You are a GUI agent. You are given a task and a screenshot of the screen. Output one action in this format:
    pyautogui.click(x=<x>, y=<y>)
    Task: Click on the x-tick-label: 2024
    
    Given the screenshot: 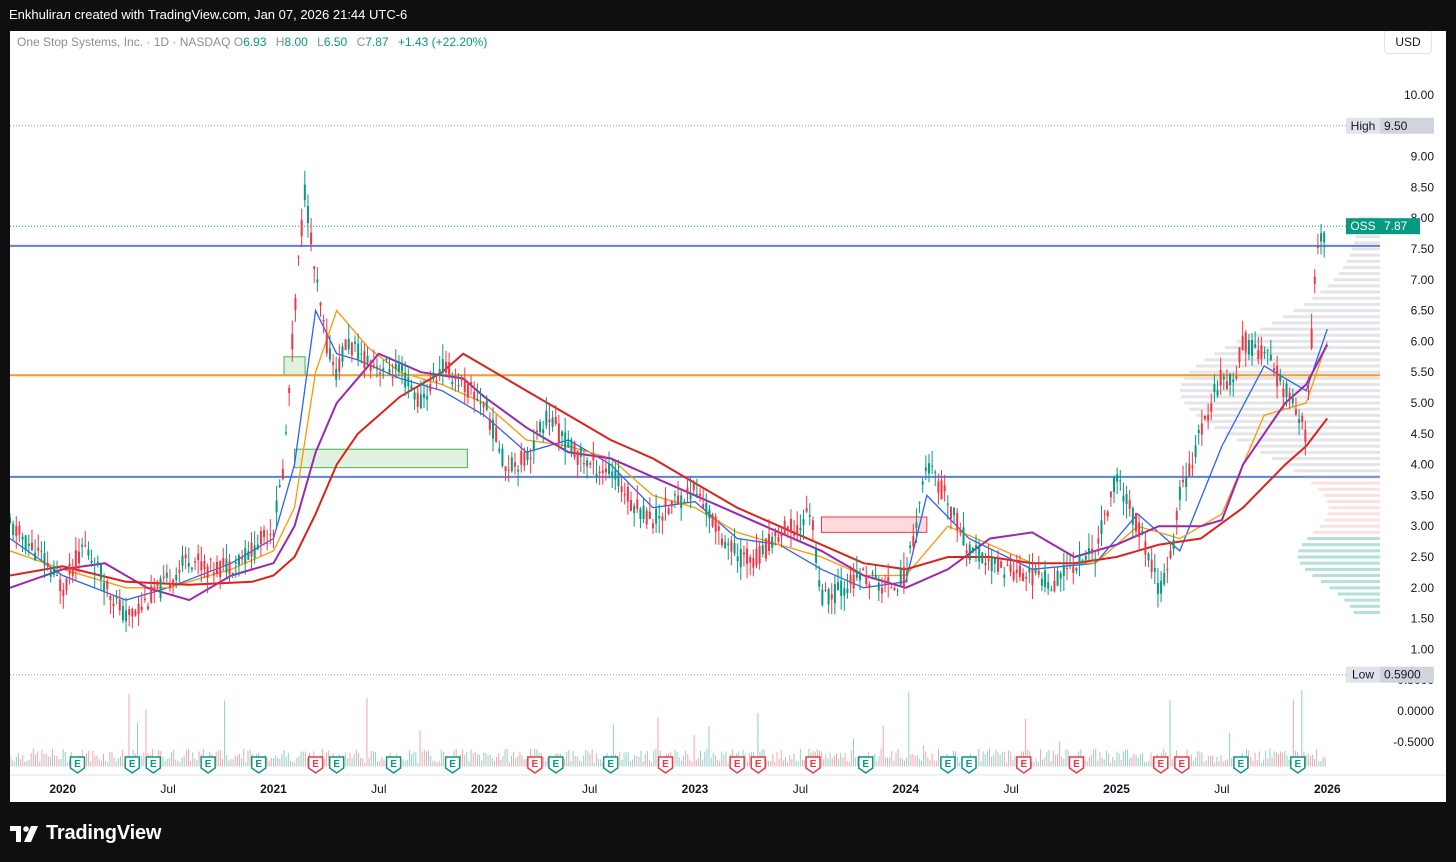 What is the action you would take?
    pyautogui.click(x=905, y=789)
    